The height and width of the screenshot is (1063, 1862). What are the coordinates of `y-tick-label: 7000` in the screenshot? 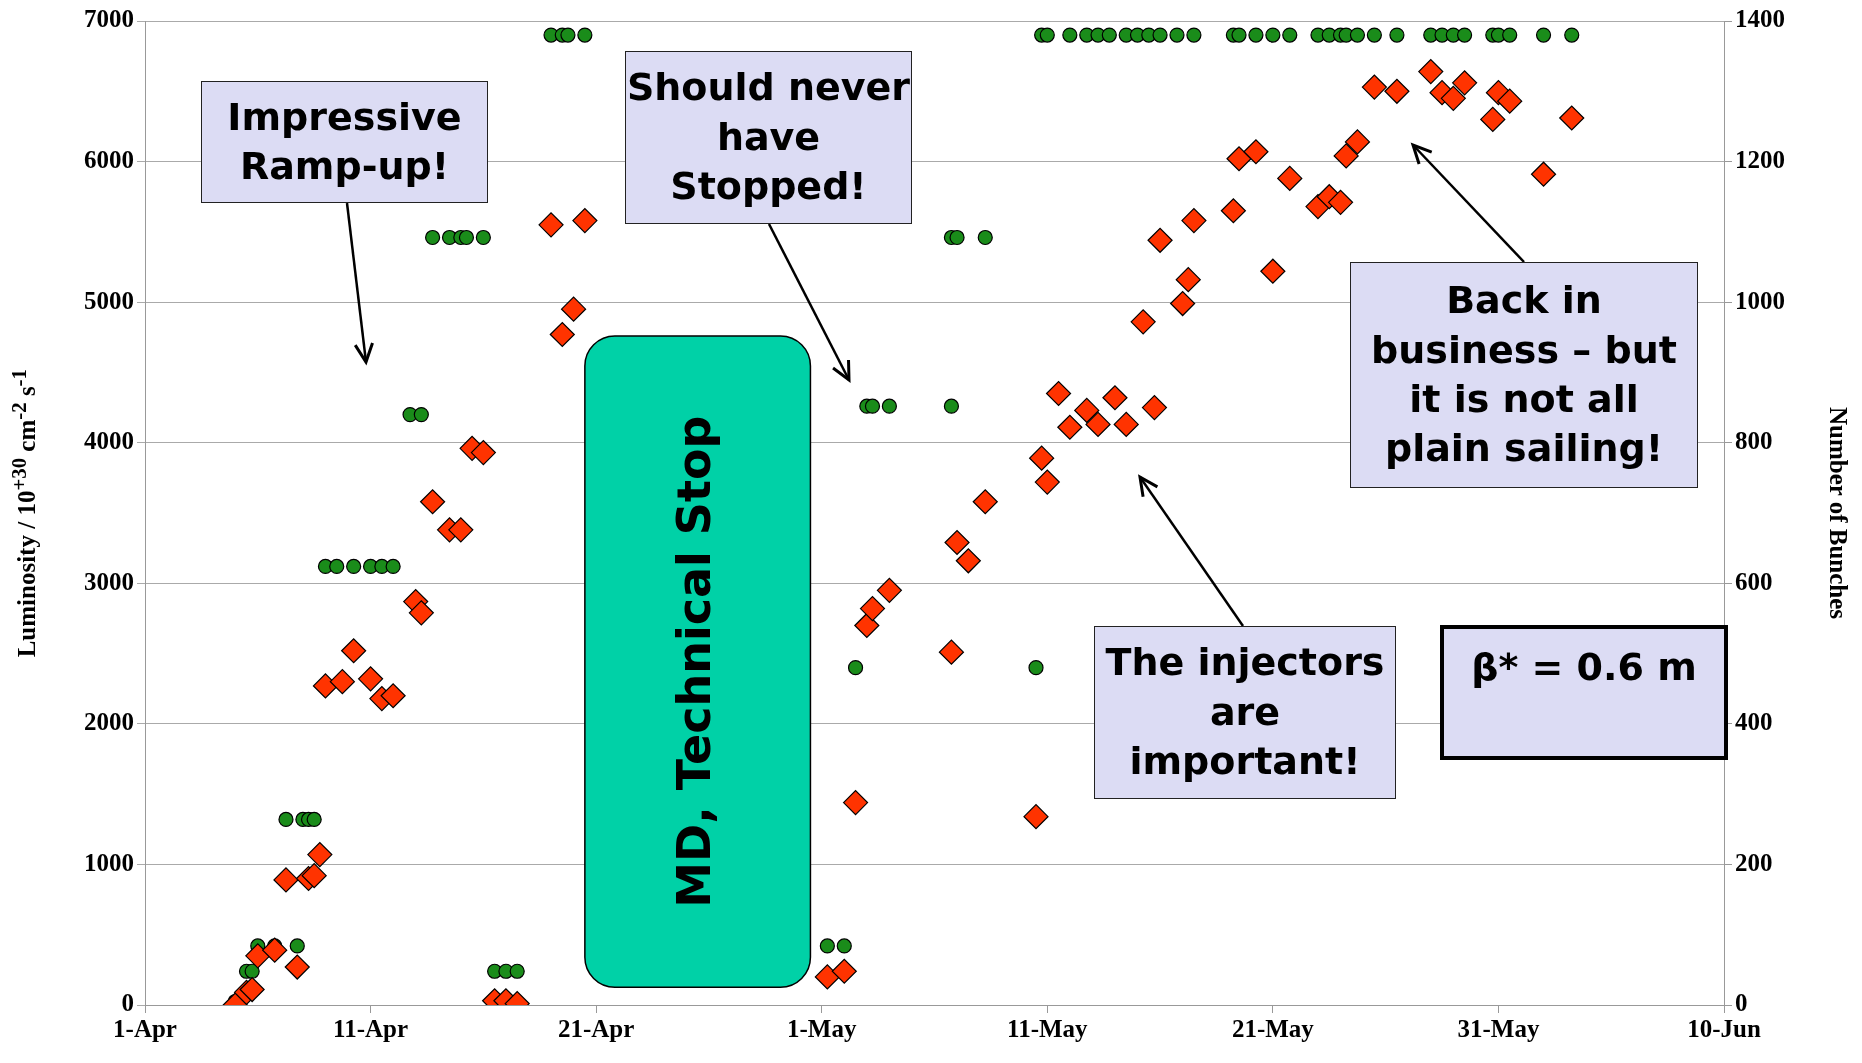 It's located at (109, 19).